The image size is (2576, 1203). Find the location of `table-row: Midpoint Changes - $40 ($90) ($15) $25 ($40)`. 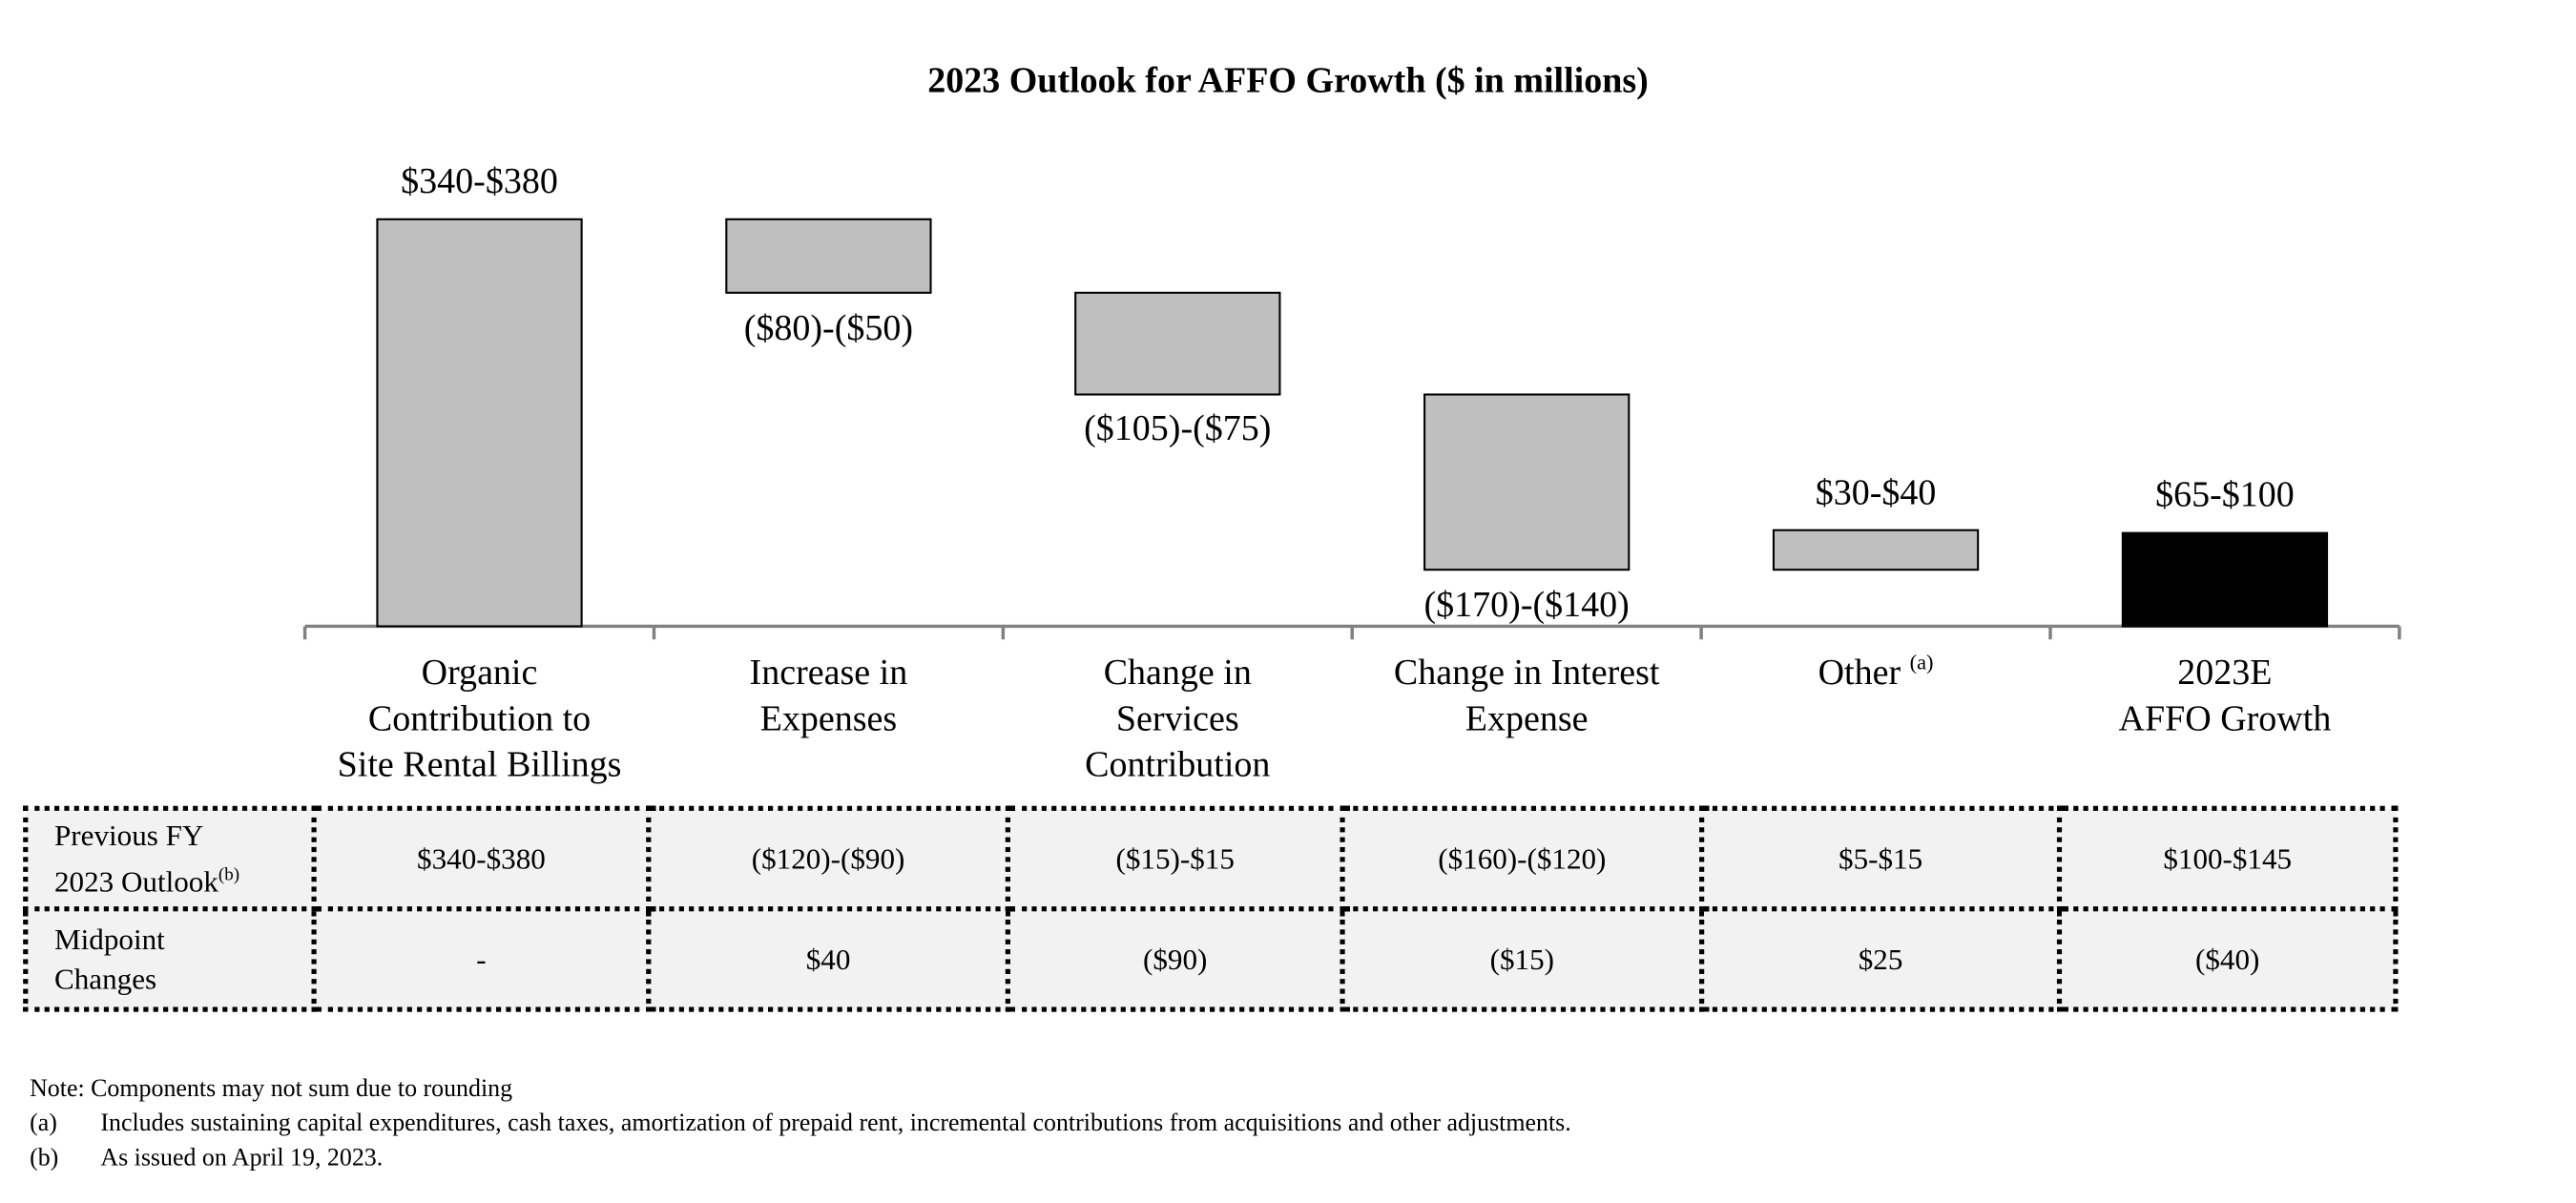

table-row: Midpoint Changes - $40 ($90) ($15) $25 ($40) is located at coordinates (1211, 959).